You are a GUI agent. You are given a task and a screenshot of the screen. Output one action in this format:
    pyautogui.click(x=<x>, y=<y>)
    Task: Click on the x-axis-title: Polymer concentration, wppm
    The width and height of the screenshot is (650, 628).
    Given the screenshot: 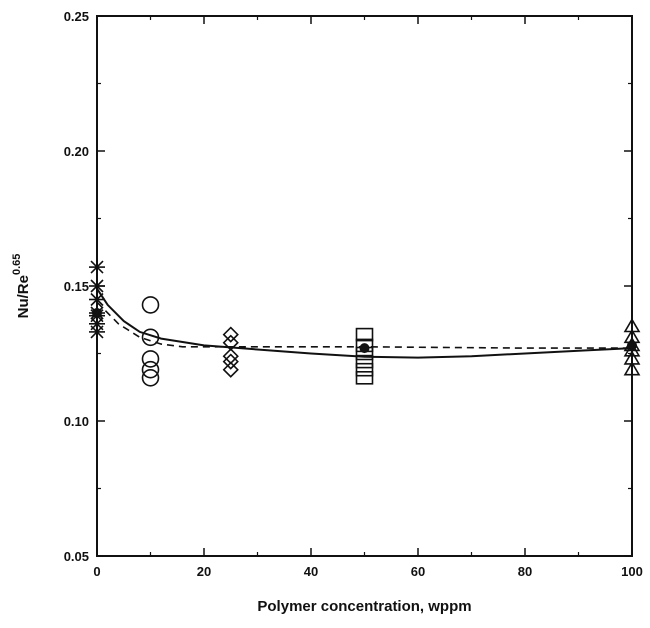 What is the action you would take?
    pyautogui.click(x=364, y=606)
    